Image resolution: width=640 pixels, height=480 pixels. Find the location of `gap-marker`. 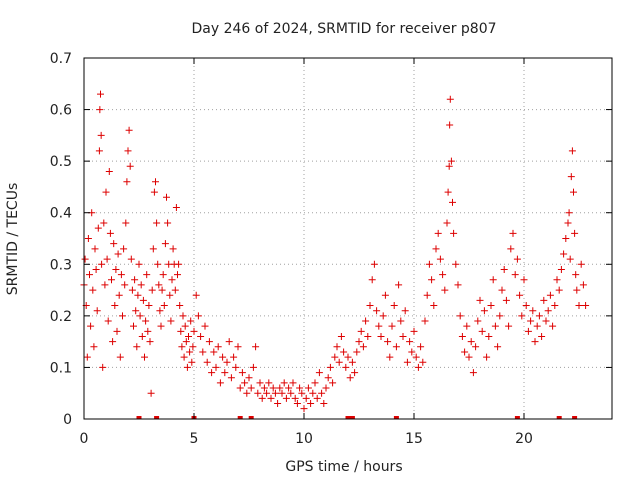

gap-marker is located at coordinates (396, 417).